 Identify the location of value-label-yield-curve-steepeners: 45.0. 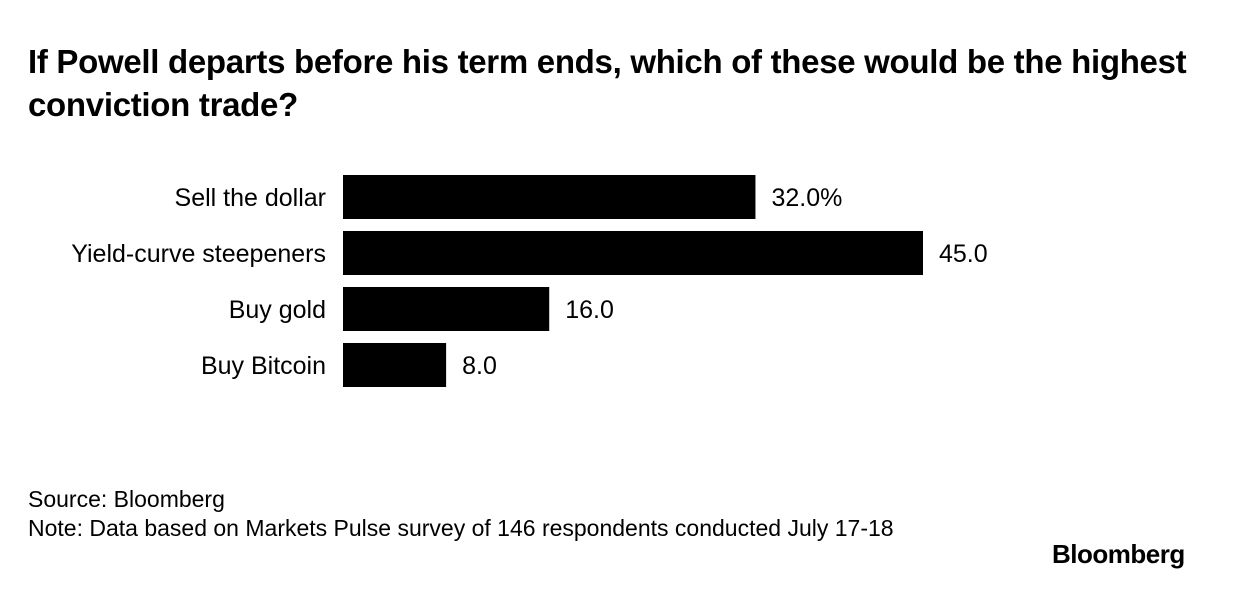
(963, 254).